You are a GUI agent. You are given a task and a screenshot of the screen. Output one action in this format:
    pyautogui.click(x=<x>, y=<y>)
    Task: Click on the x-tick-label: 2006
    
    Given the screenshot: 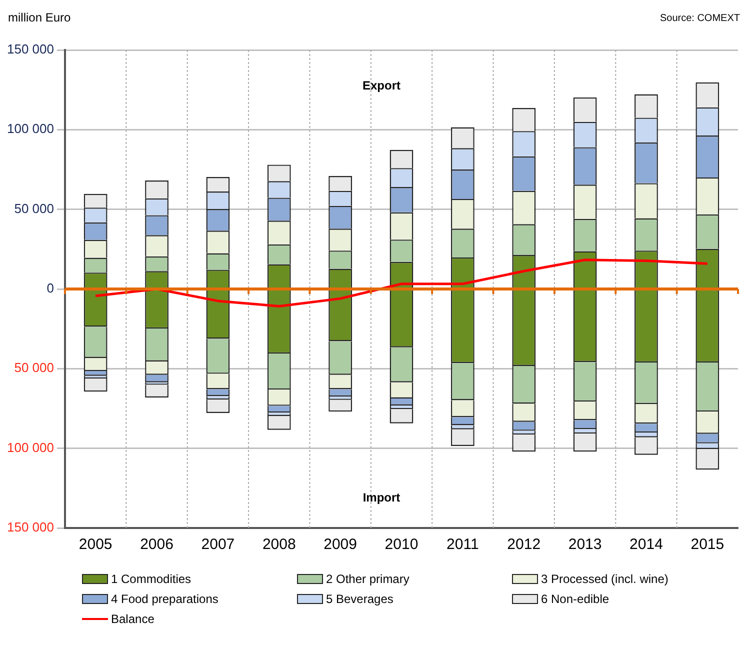 What is the action you would take?
    pyautogui.click(x=157, y=545)
    